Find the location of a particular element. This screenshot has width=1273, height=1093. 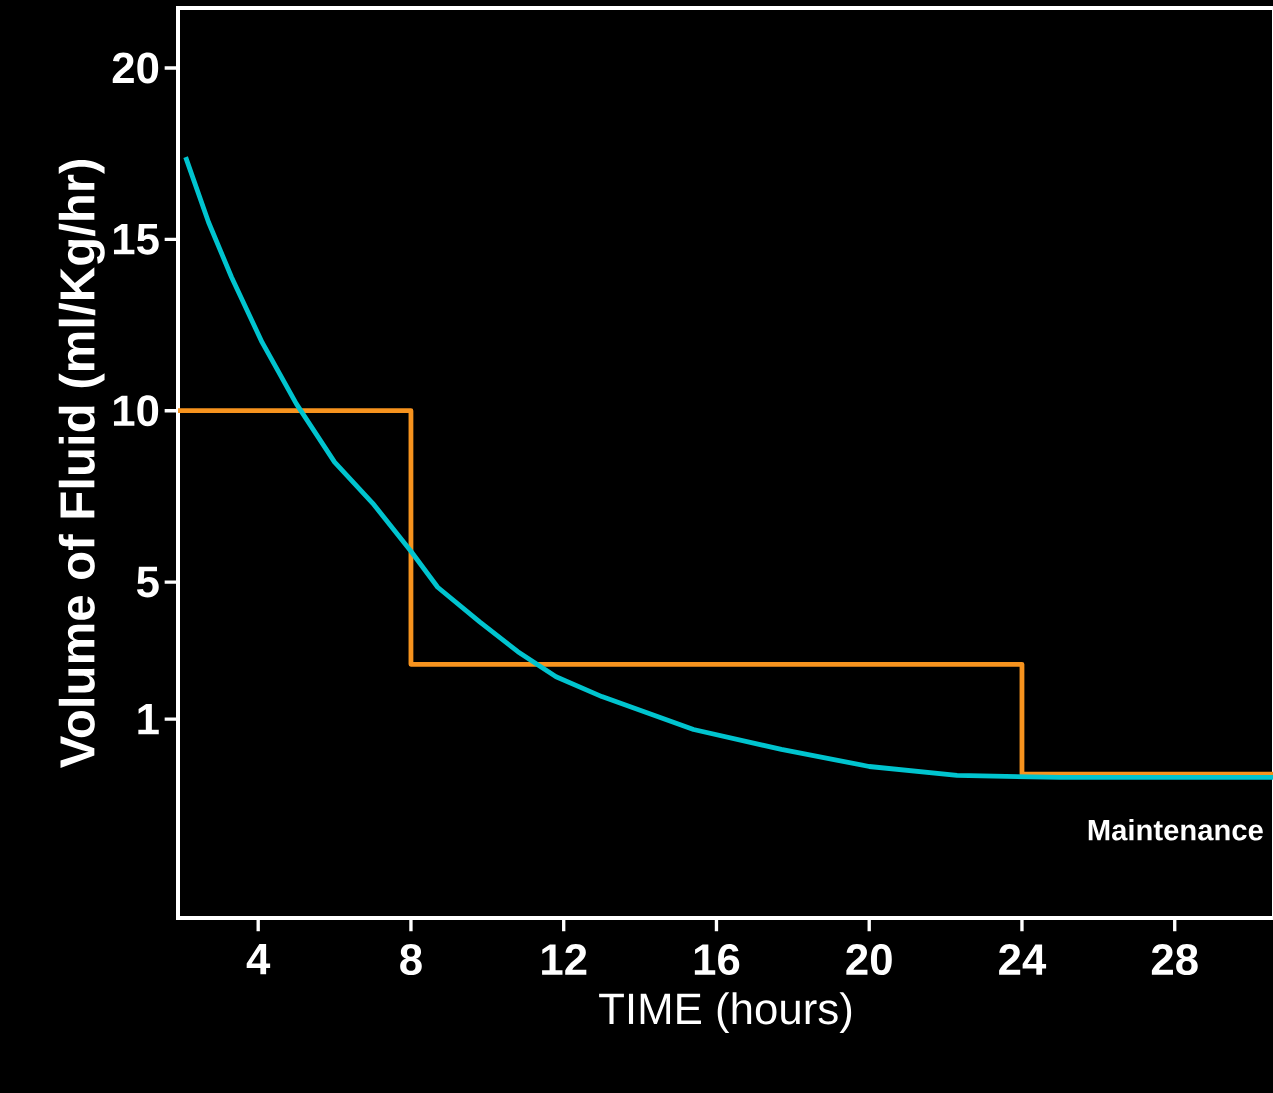

x-tick-label: 28 is located at coordinates (1174, 960).